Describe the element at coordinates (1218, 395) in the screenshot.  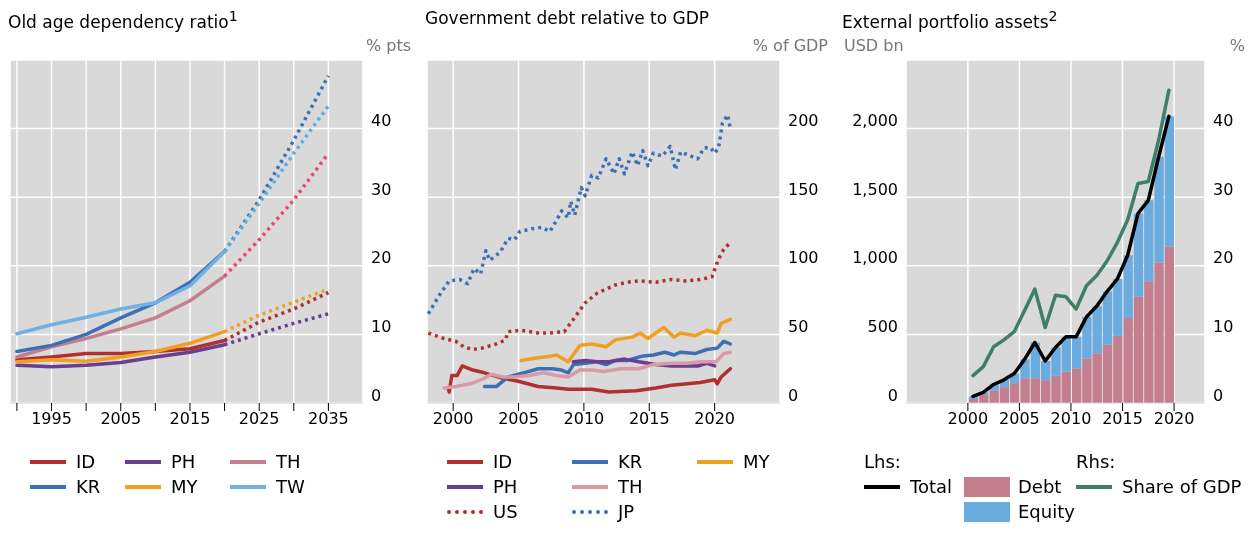
I see `y2-tick-label: 0` at that location.